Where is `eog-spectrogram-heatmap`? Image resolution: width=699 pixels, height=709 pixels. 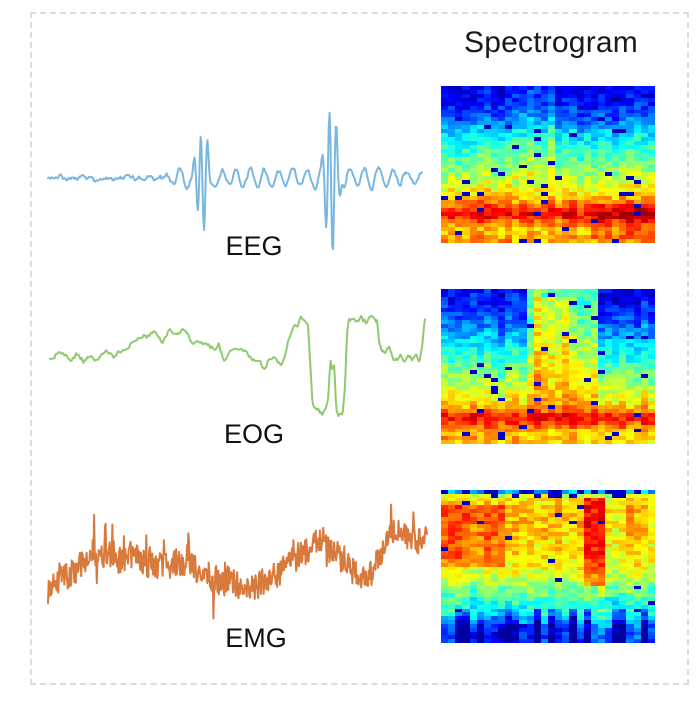 eog-spectrogram-heatmap is located at coordinates (548, 366).